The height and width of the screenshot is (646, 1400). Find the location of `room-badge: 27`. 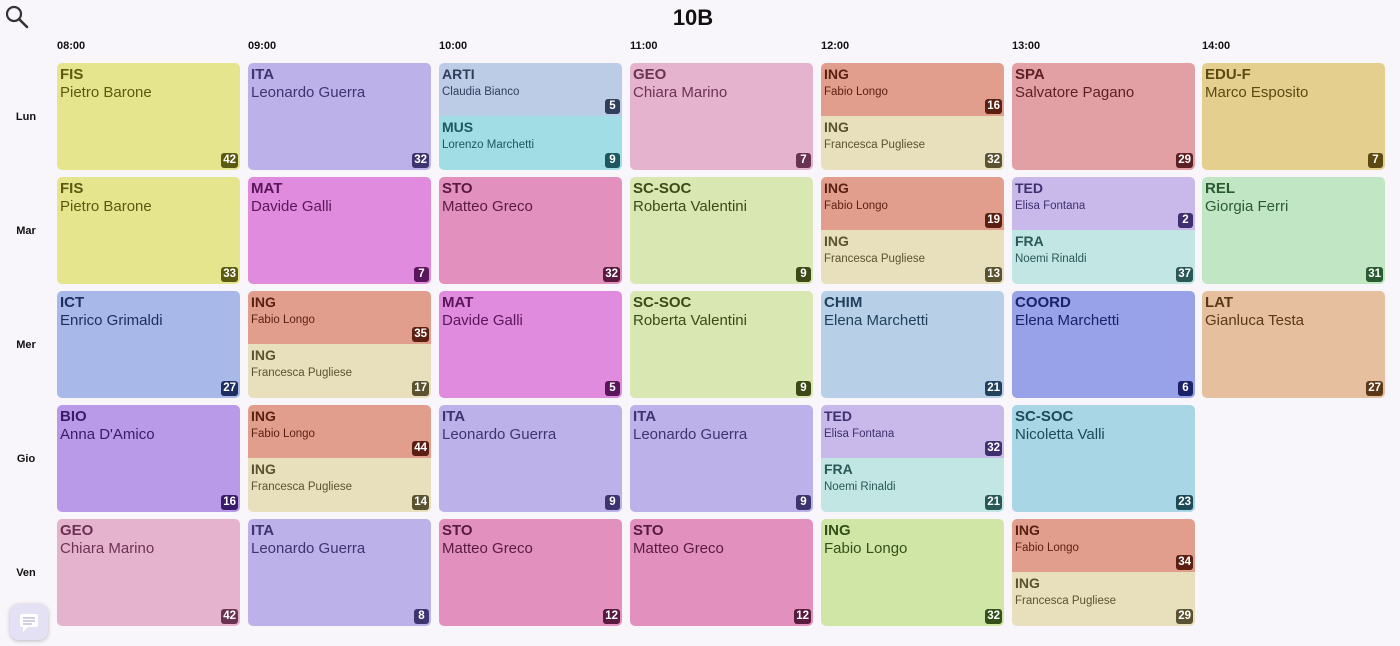

room-badge: 27 is located at coordinates (1374, 388).